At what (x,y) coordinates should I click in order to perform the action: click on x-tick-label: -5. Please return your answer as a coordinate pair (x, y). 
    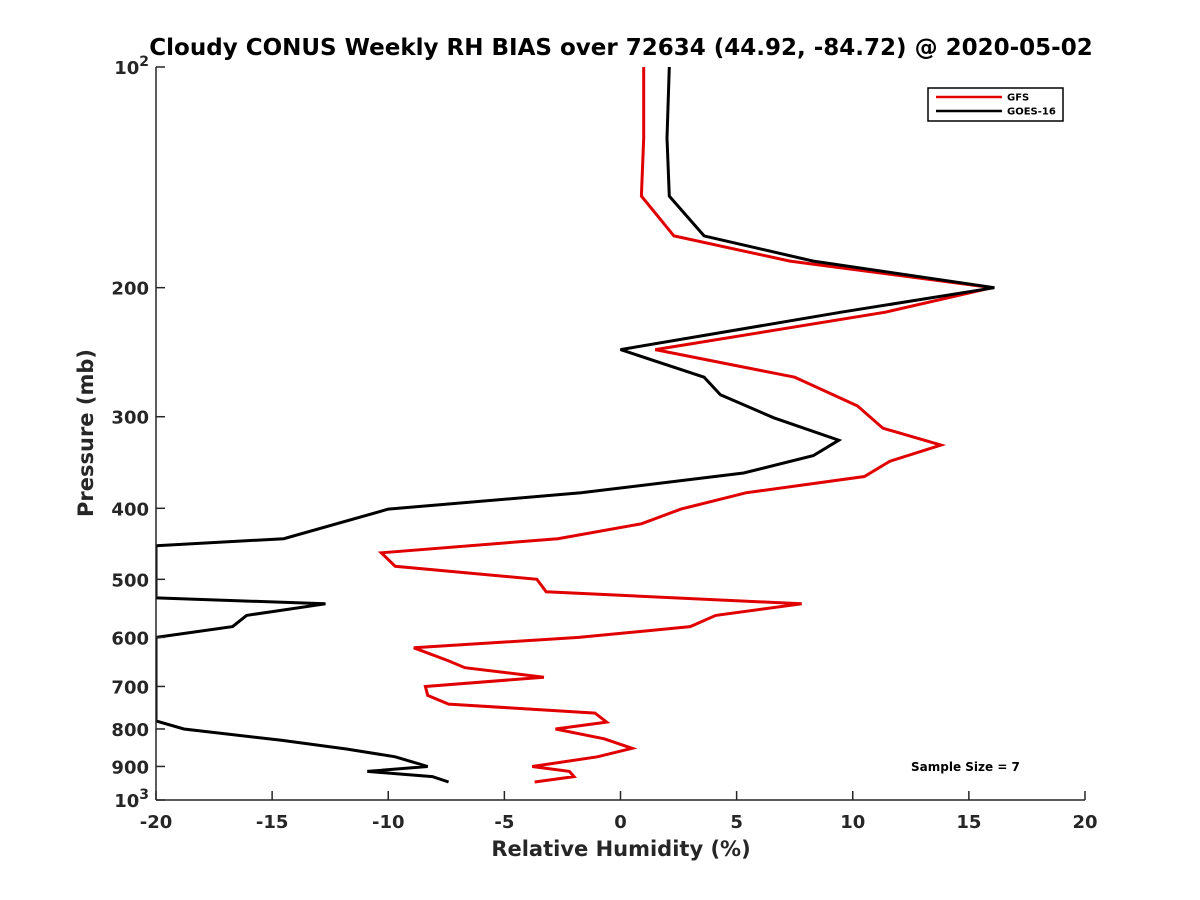
    Looking at the image, I should click on (504, 822).